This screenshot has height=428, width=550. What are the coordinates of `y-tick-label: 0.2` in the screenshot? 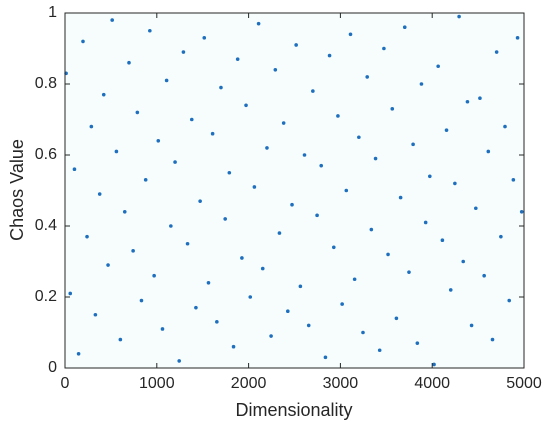 It's located at (46, 296).